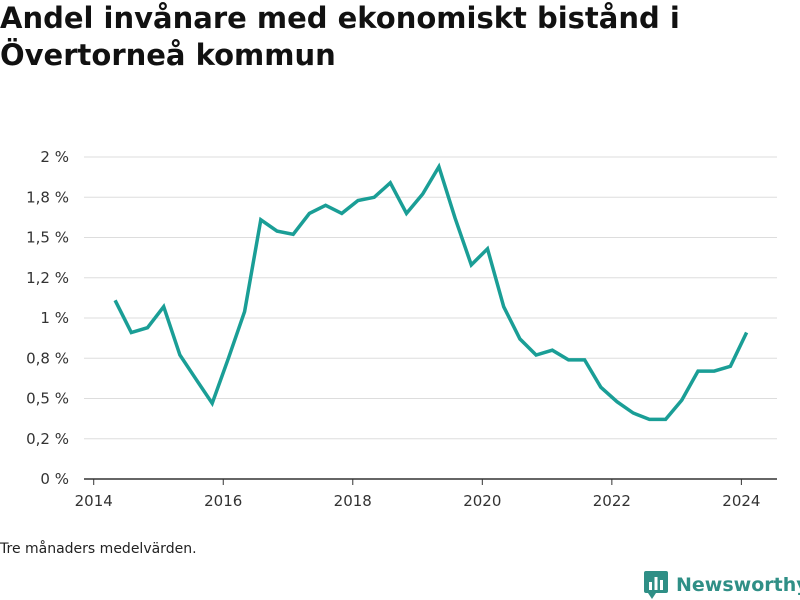 The width and height of the screenshot is (800, 600). I want to click on x-tick-label: 2022, so click(612, 501).